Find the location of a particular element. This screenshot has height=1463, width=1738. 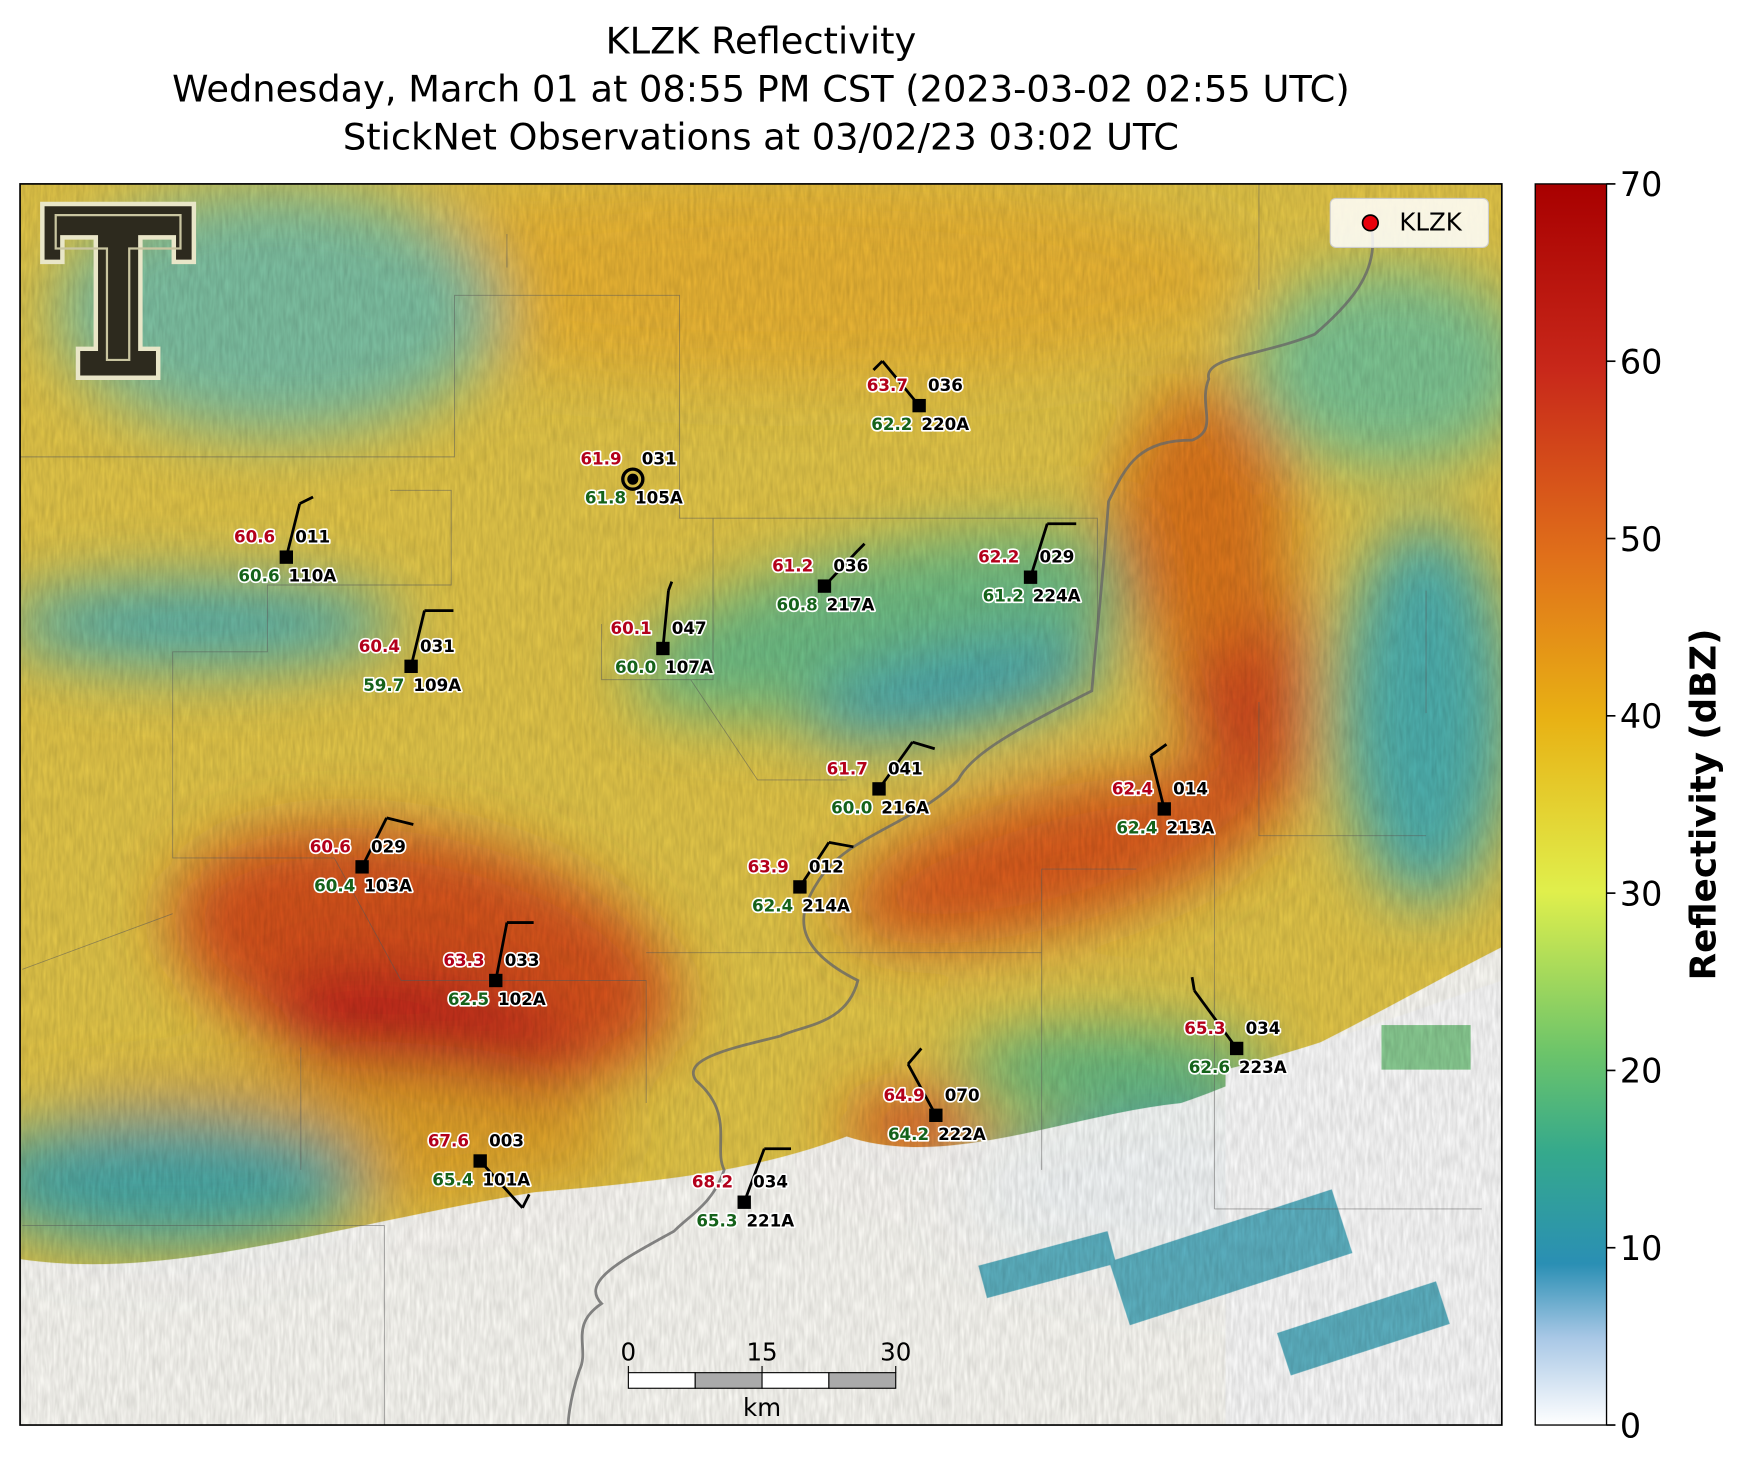

colorbar-label: Reflectivity (dBZ) is located at coordinates (1704, 805).